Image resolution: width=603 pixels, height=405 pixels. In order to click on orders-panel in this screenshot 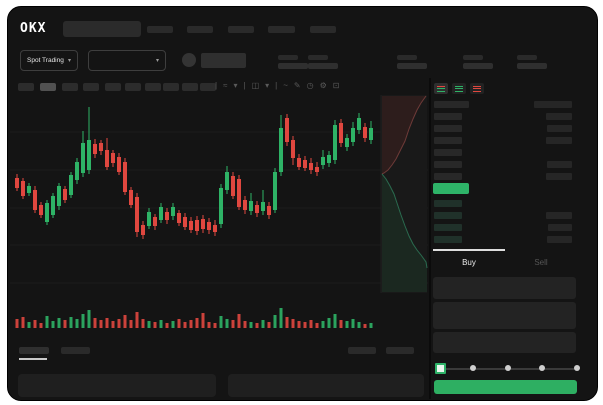, I will do `click(117, 385)`.